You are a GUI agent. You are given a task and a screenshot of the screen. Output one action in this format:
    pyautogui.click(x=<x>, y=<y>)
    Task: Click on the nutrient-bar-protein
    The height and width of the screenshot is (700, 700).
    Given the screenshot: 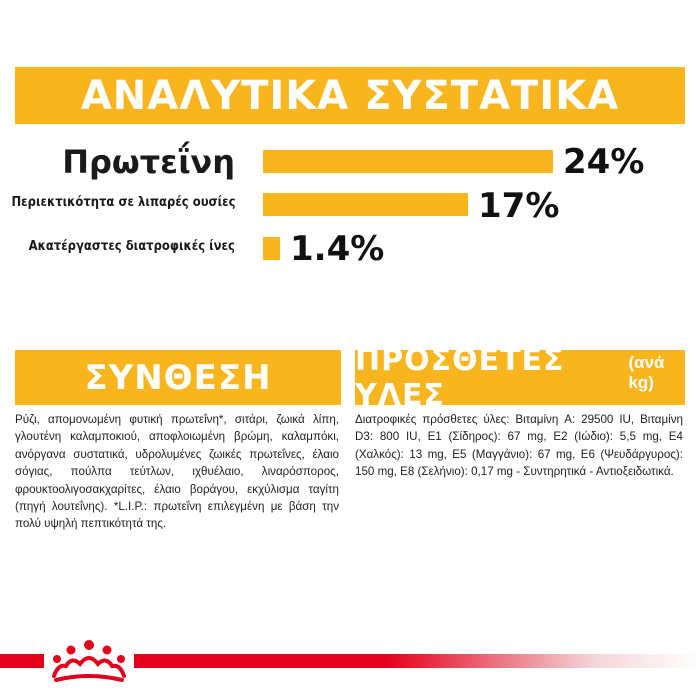 What is the action you would take?
    pyautogui.click(x=408, y=161)
    